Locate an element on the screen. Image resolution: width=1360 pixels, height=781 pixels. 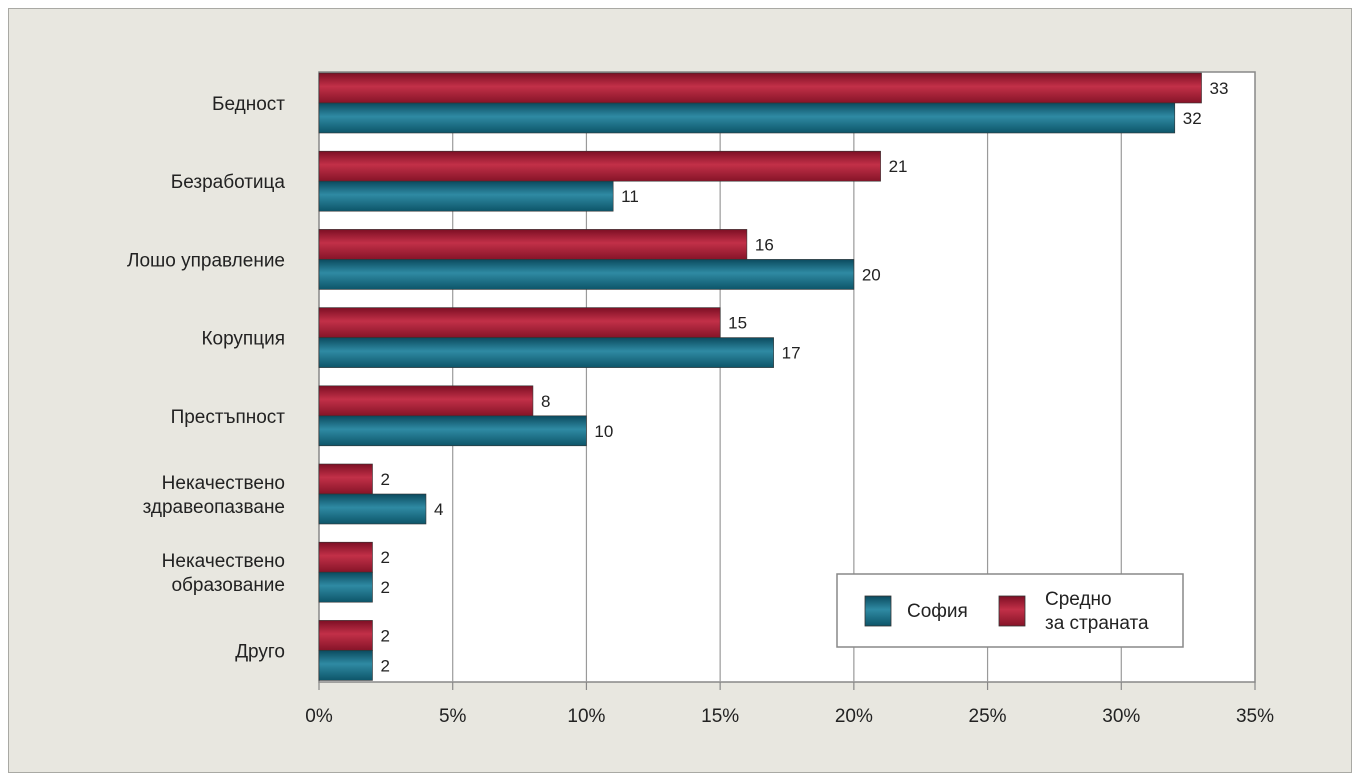
bar-value-label: 15 is located at coordinates (737, 323).